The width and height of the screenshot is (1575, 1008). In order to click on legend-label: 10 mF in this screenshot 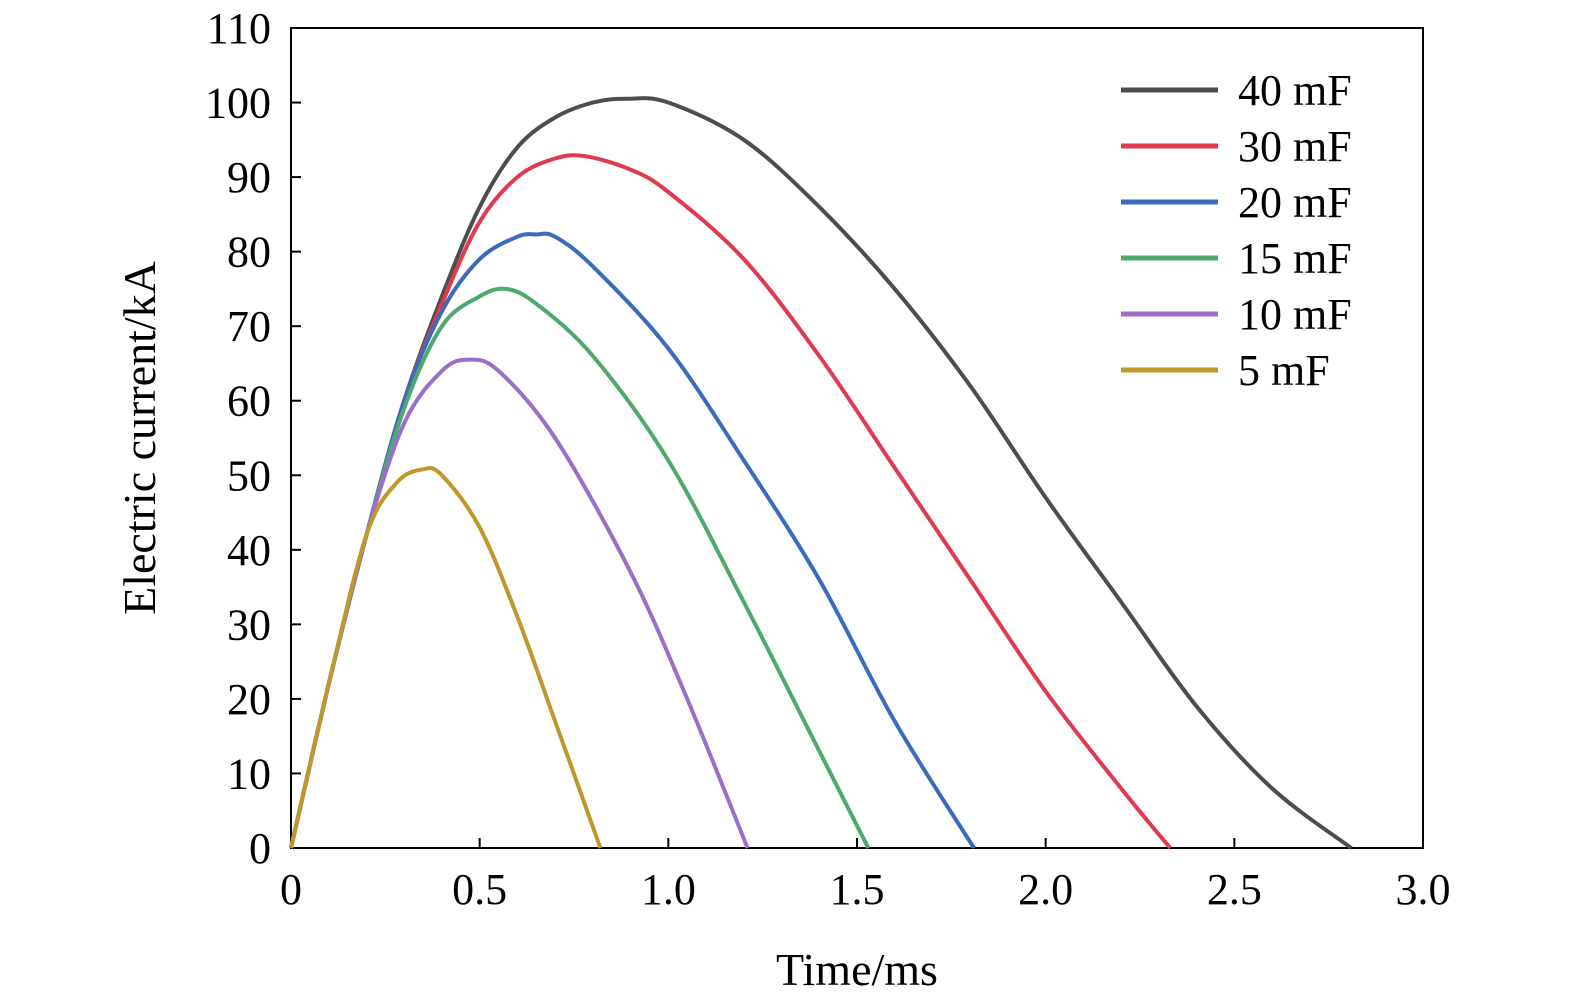, I will do `click(1295, 314)`.